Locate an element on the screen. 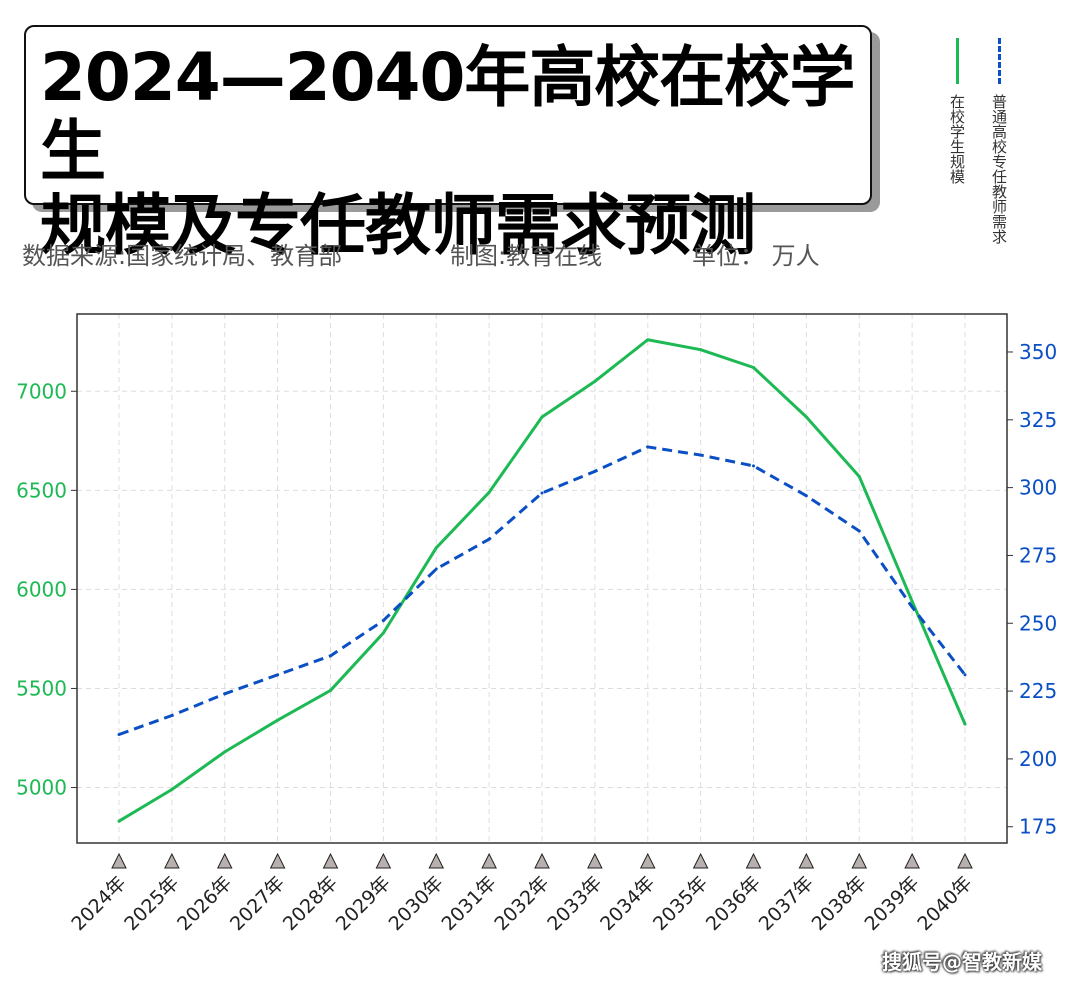  legend-students-label: 在校学生规模 is located at coordinates (957, 139).